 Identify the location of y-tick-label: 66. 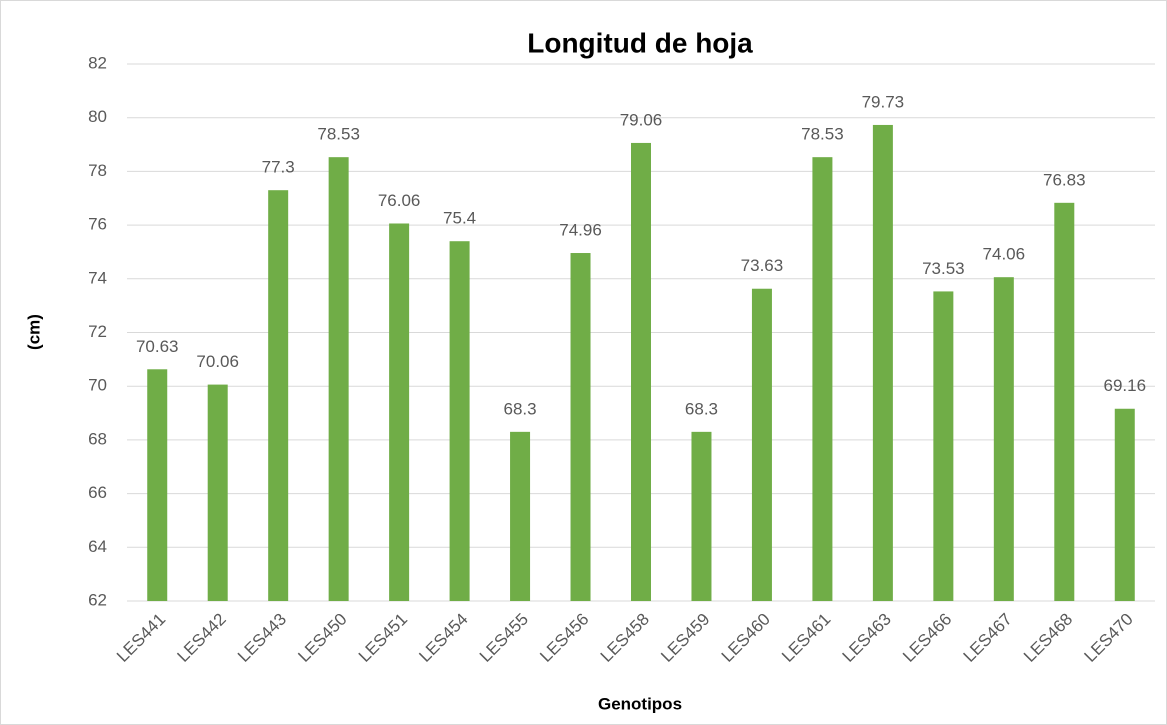
(97, 492).